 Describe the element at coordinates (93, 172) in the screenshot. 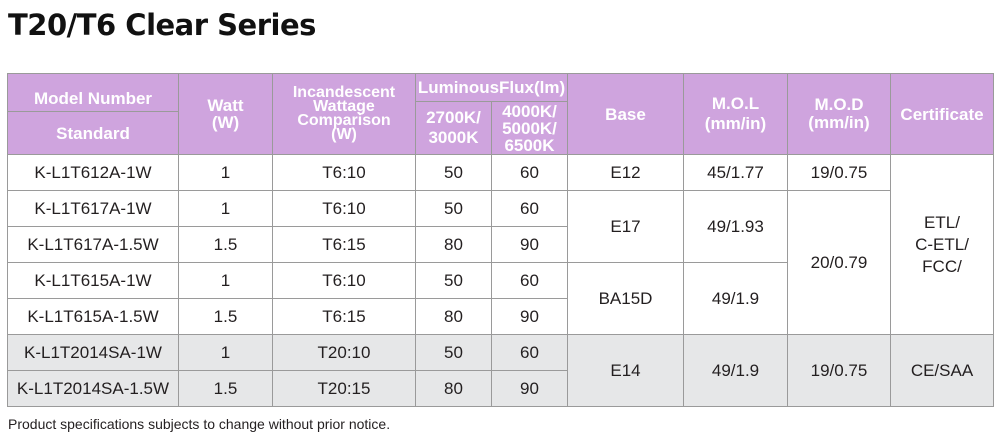

I see `model-cell: K-L1T612A-1W` at that location.